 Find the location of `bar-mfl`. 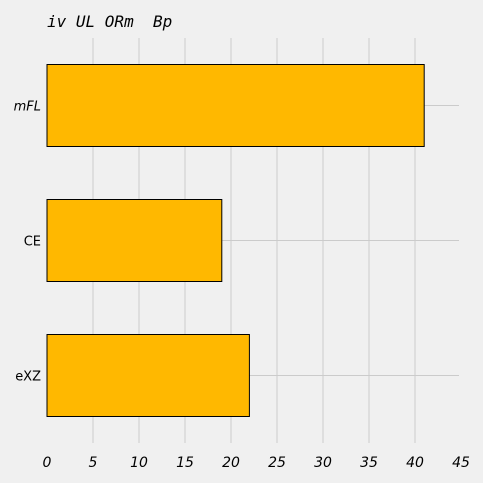

bar-mfl is located at coordinates (235, 105).